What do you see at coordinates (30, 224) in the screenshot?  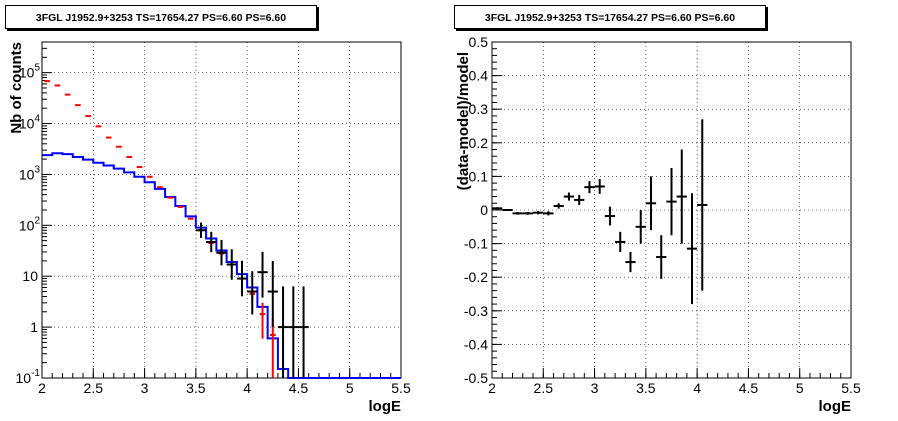 I see `y-tick-label: 10²` at bounding box center [30, 224].